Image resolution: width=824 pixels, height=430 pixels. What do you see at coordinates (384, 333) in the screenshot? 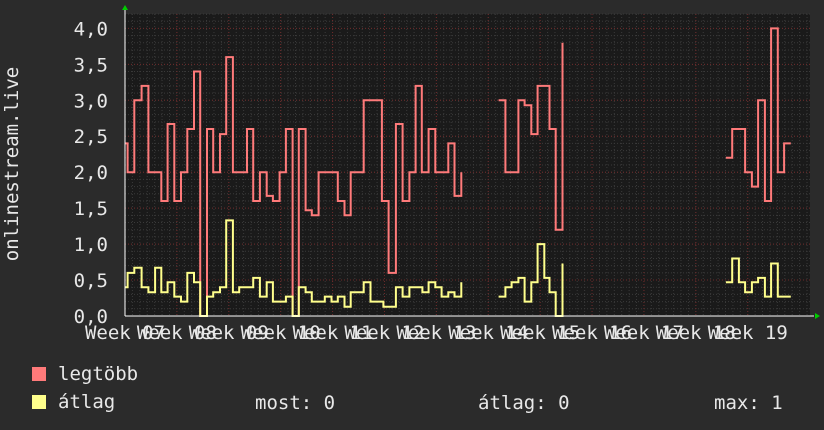
I see `x-tick-label: Week 12` at bounding box center [384, 333].